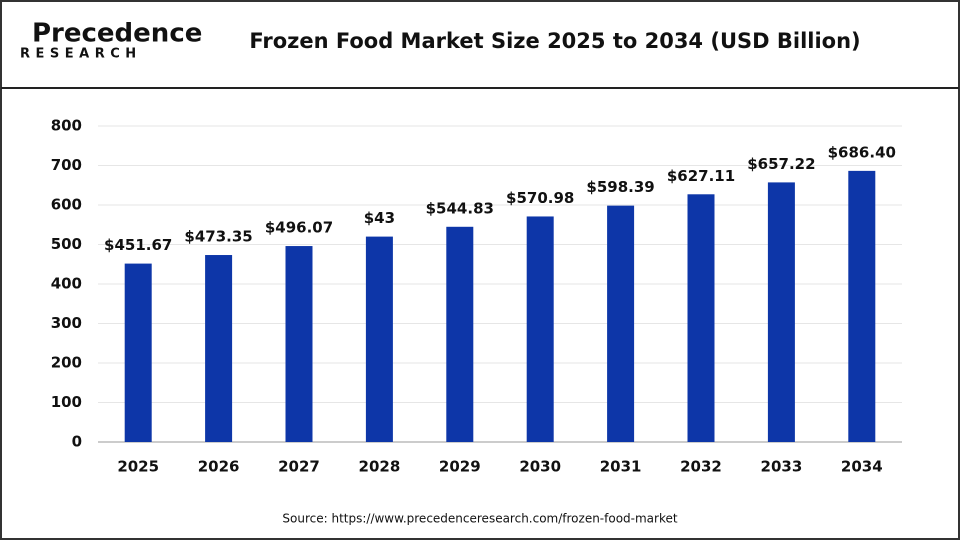  What do you see at coordinates (66, 165) in the screenshot?
I see `y-tick-label: 700` at bounding box center [66, 165].